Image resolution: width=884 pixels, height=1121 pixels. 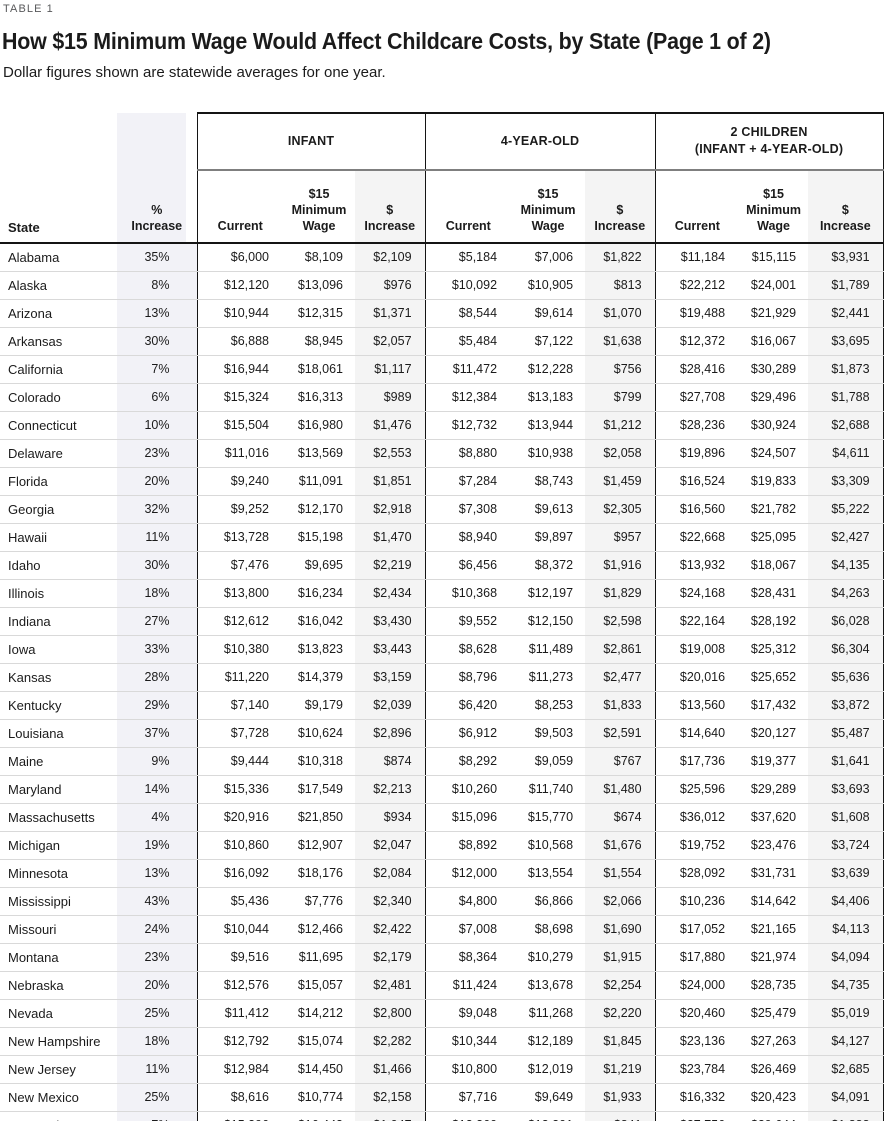 I want to click on state-cell: Connecticut, so click(x=58, y=425).